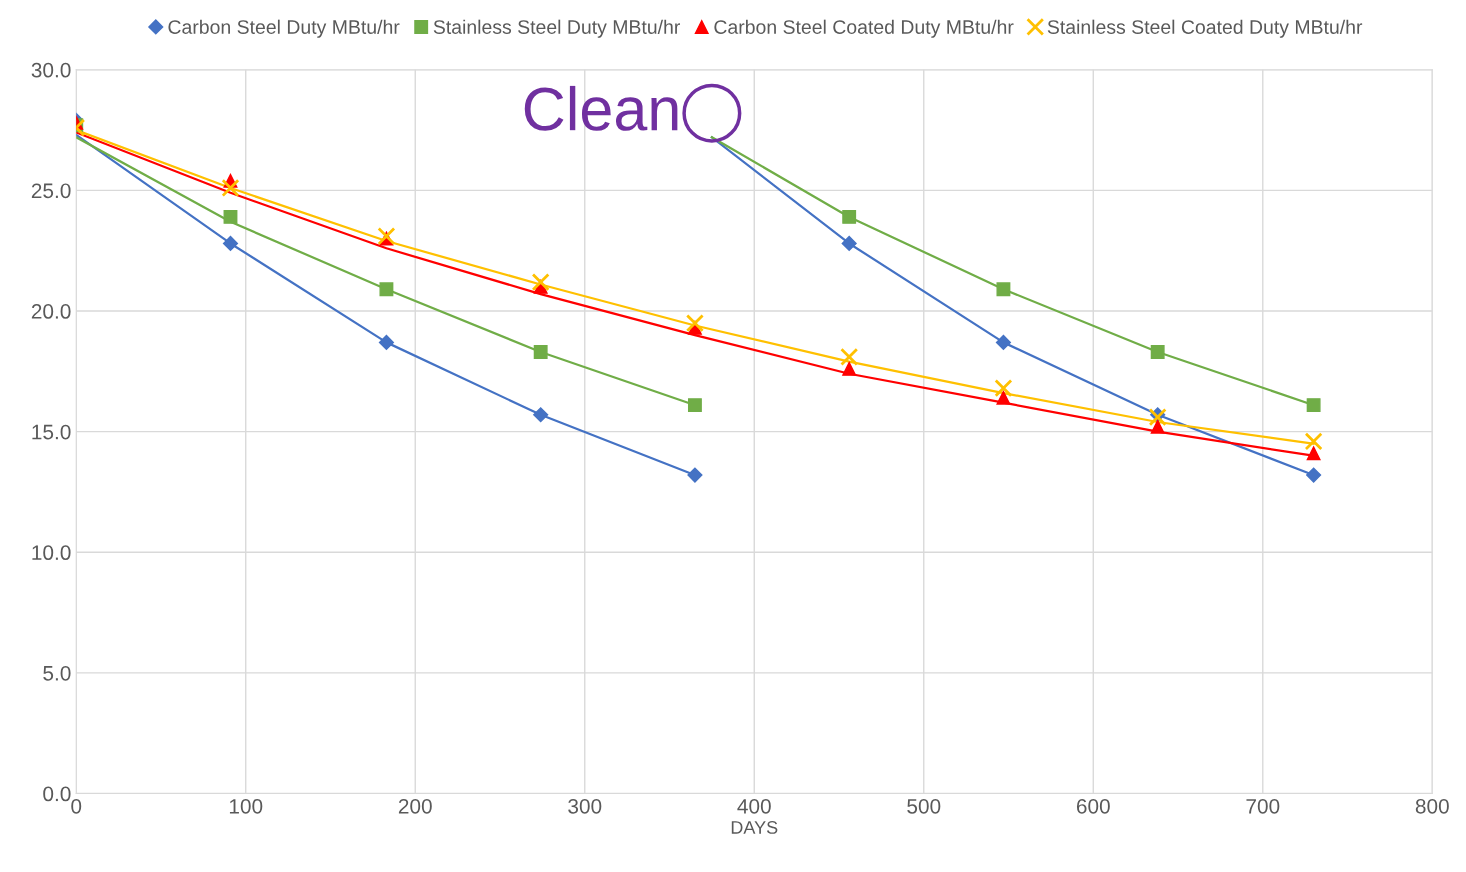 This screenshot has height=872, width=1466. I want to click on y-tick-label: 10.0, so click(51, 553).